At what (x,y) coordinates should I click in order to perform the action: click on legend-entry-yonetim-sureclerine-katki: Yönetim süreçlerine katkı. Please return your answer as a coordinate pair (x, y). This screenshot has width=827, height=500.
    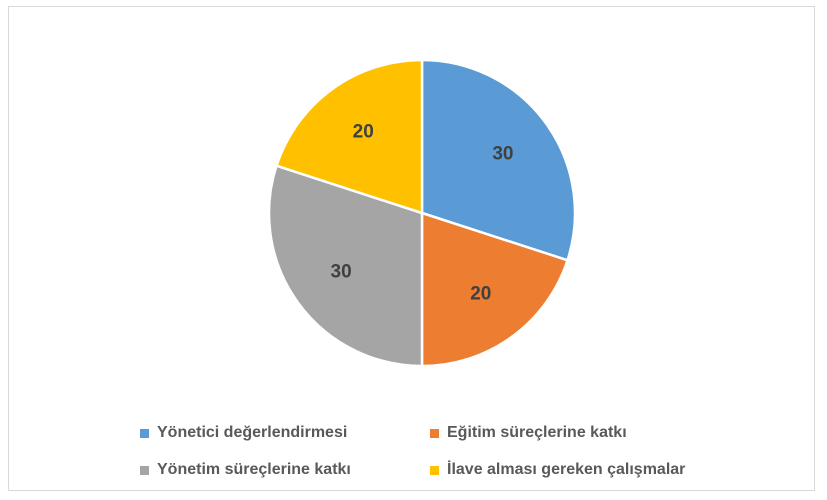
    Looking at the image, I should click on (245, 470).